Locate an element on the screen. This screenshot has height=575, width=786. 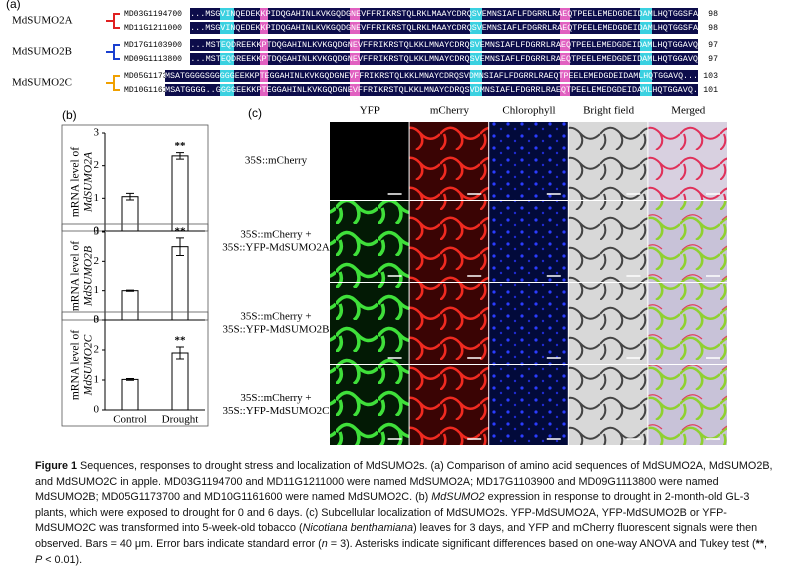
column-header: mCherry is located at coordinates (450, 111).